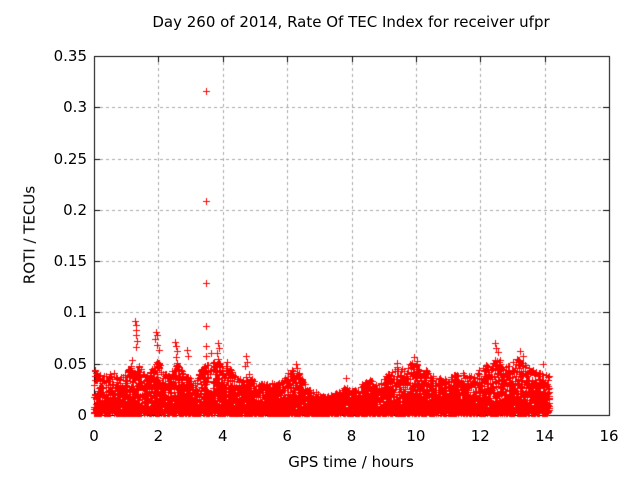 The width and height of the screenshot is (640, 480). What do you see at coordinates (351, 462) in the screenshot?
I see `x-axis-label: GPS time / hours` at bounding box center [351, 462].